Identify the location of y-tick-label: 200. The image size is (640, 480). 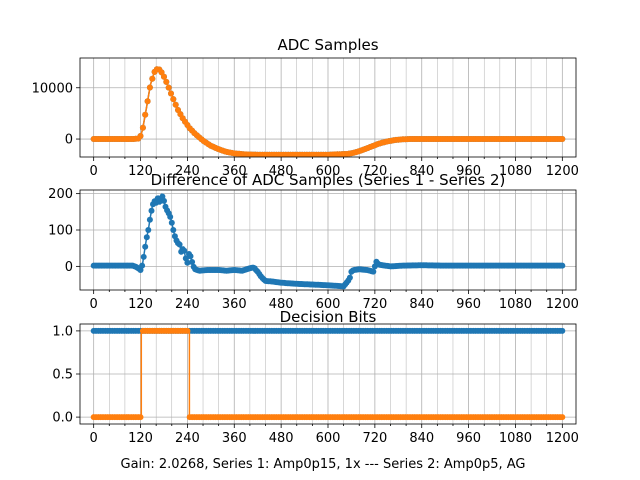
(60, 194).